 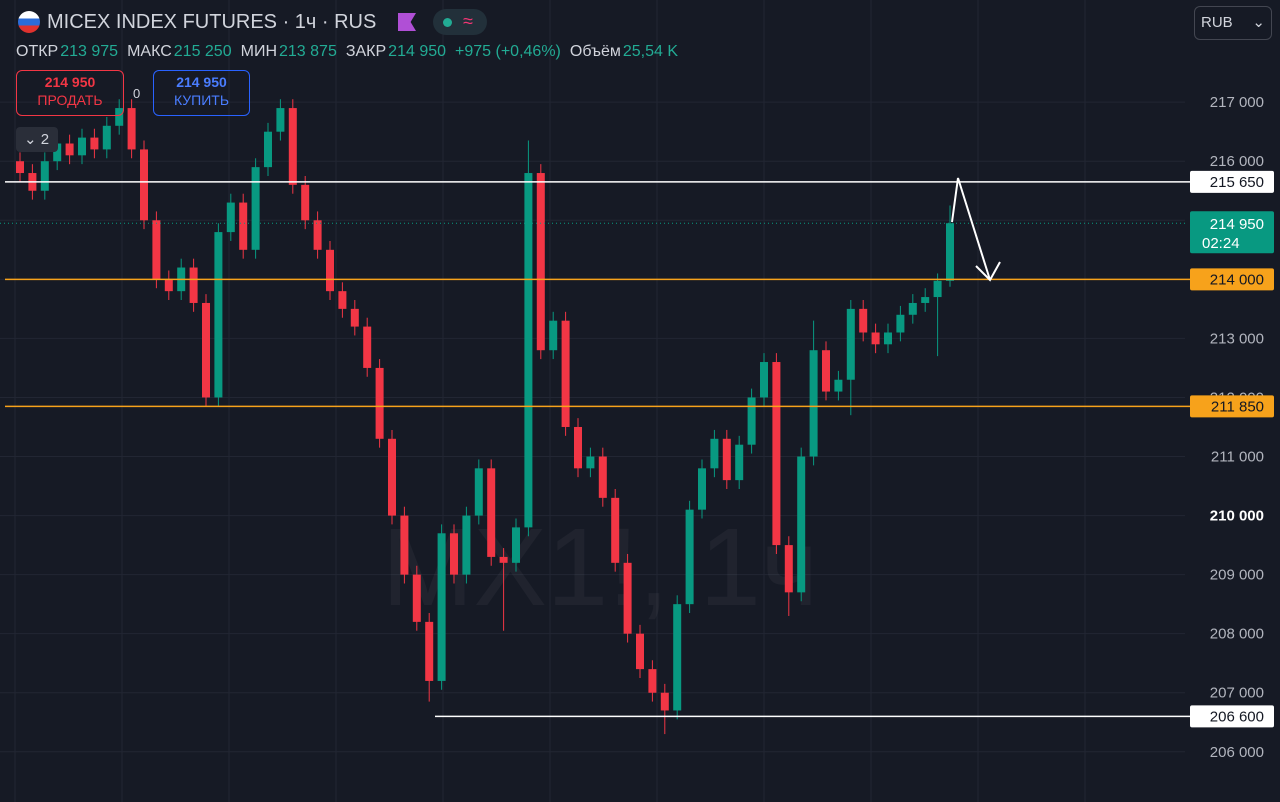 I want to click on y-tick-label: 211 000, so click(x=1237, y=457).